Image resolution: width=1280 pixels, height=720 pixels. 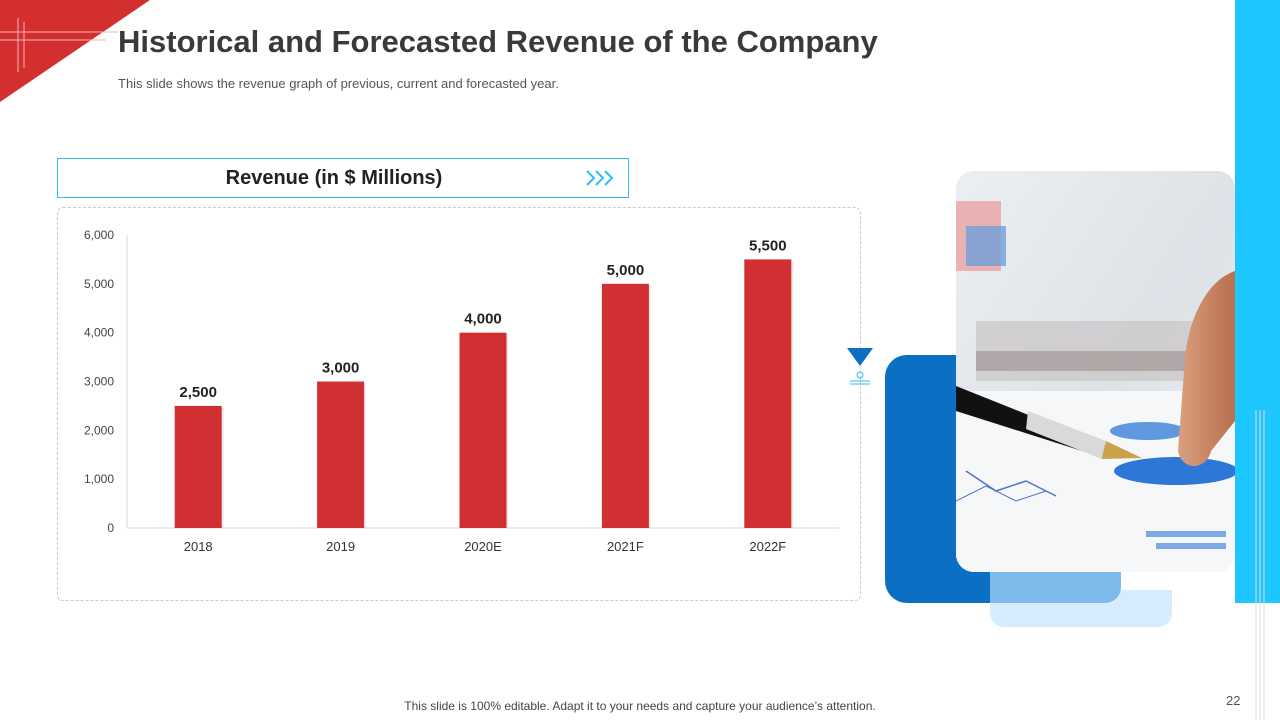 I want to click on right-accent-bar, so click(x=1257, y=301).